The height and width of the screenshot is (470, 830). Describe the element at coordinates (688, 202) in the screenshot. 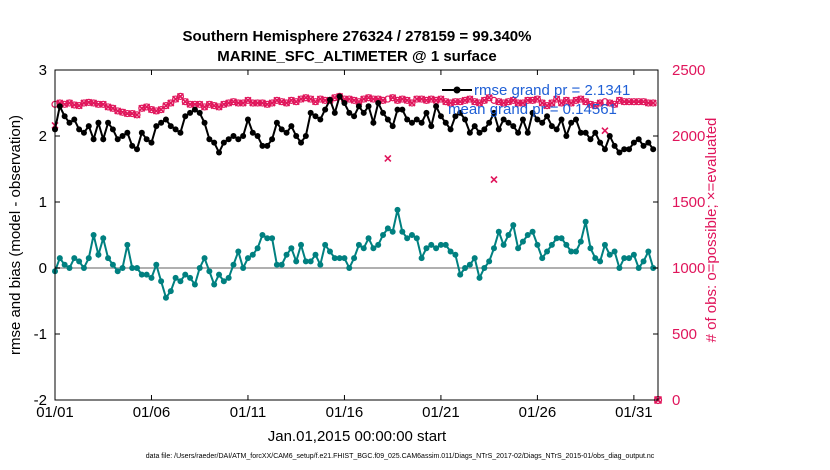

I see `right-tick-label: 1500` at that location.